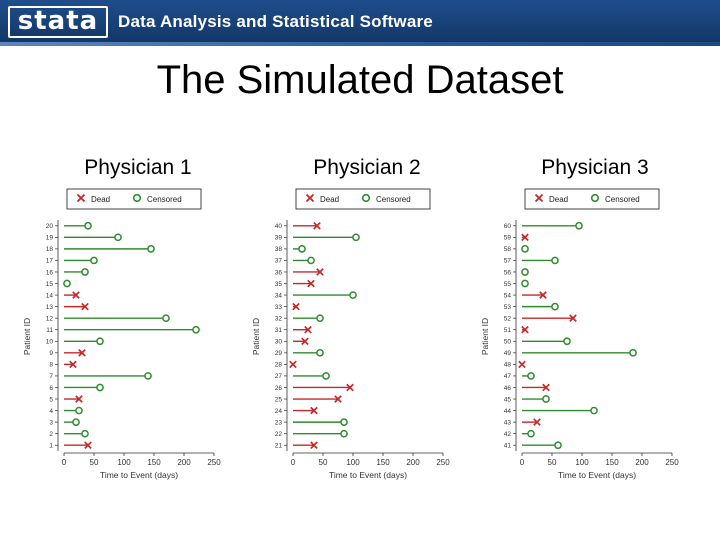 This screenshot has width=720, height=540. What do you see at coordinates (138, 167) in the screenshot?
I see `panel-title-physician-1: Physician 1` at bounding box center [138, 167].